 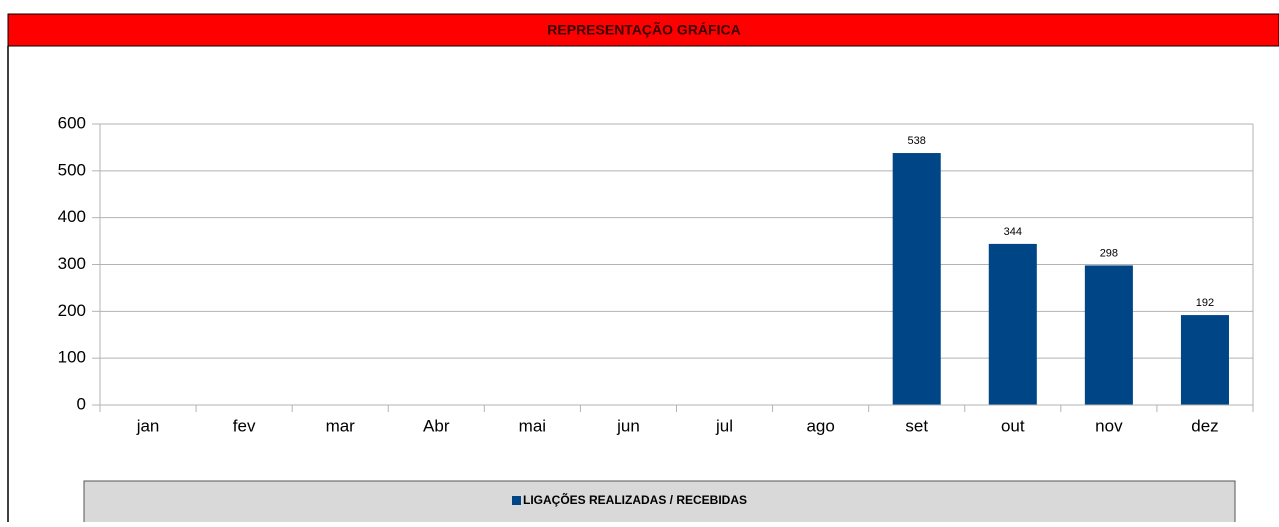 What do you see at coordinates (81, 403) in the screenshot?
I see `y-tick-label: 0` at bounding box center [81, 403].